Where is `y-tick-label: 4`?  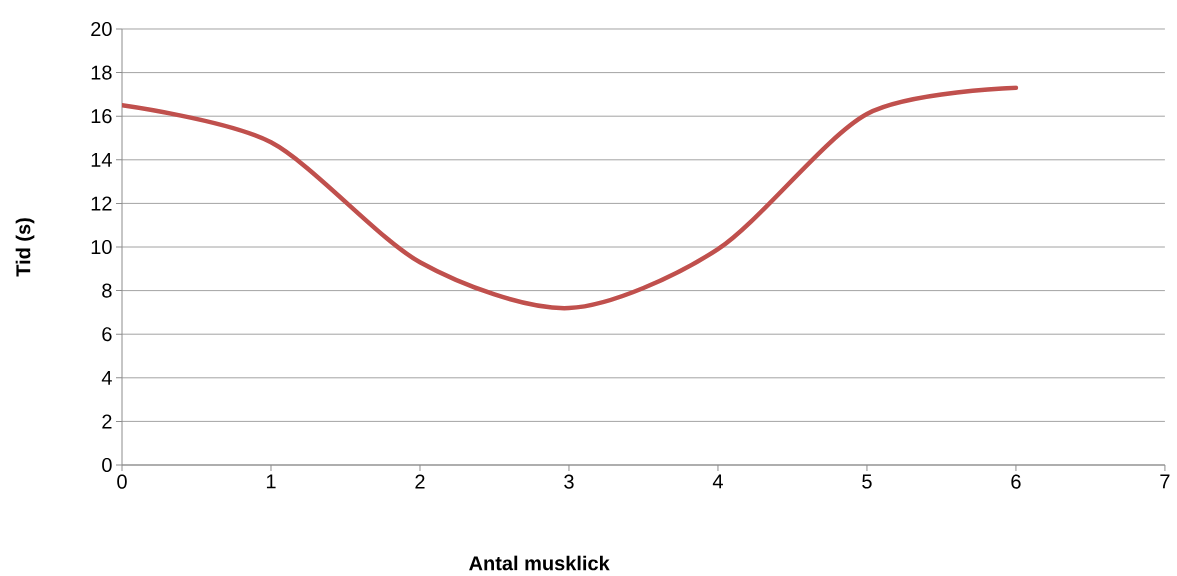 y-tick-label: 4 is located at coordinates (106, 377).